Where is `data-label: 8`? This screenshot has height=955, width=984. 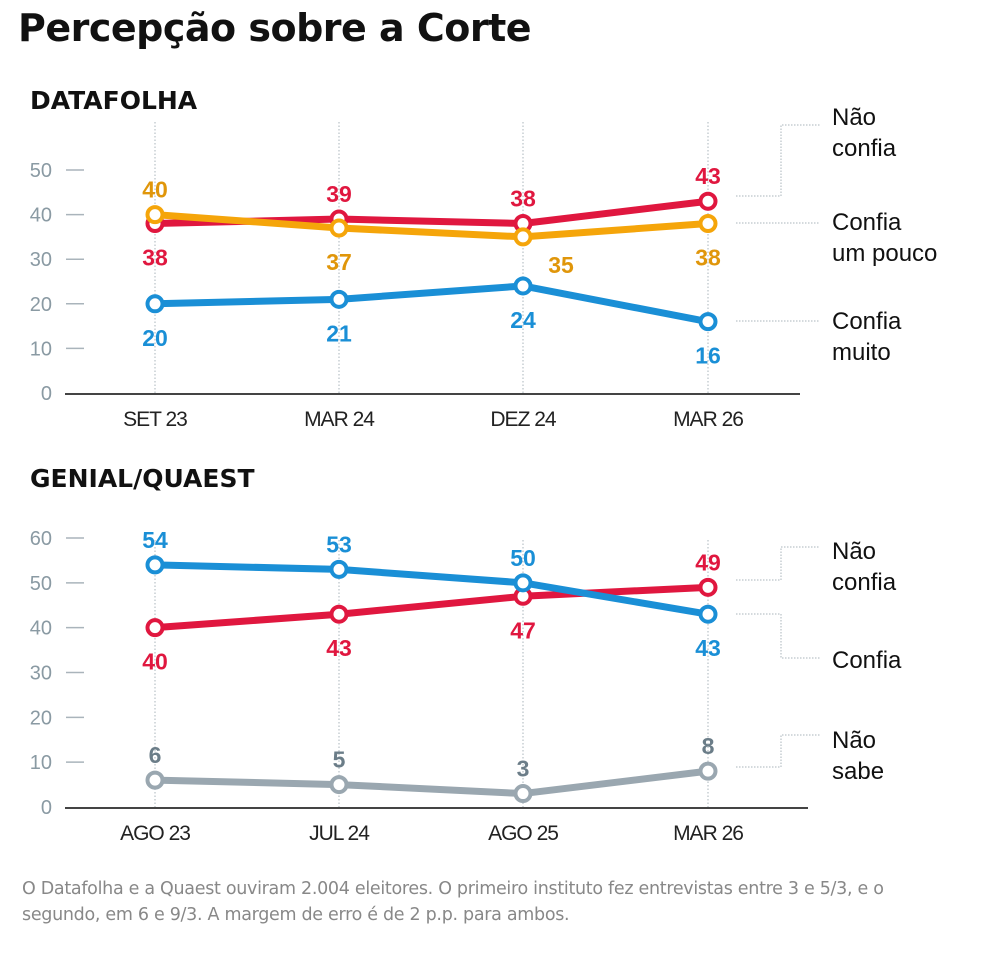 data-label: 8 is located at coordinates (708, 746).